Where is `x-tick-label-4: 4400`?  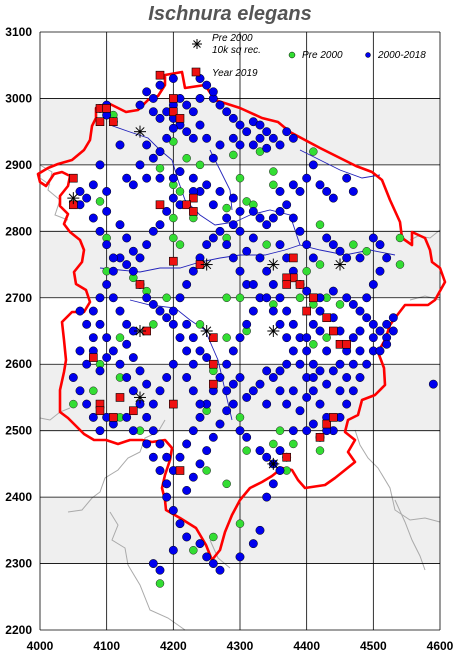 x-tick-label-4: 4400 is located at coordinates (306, 646).